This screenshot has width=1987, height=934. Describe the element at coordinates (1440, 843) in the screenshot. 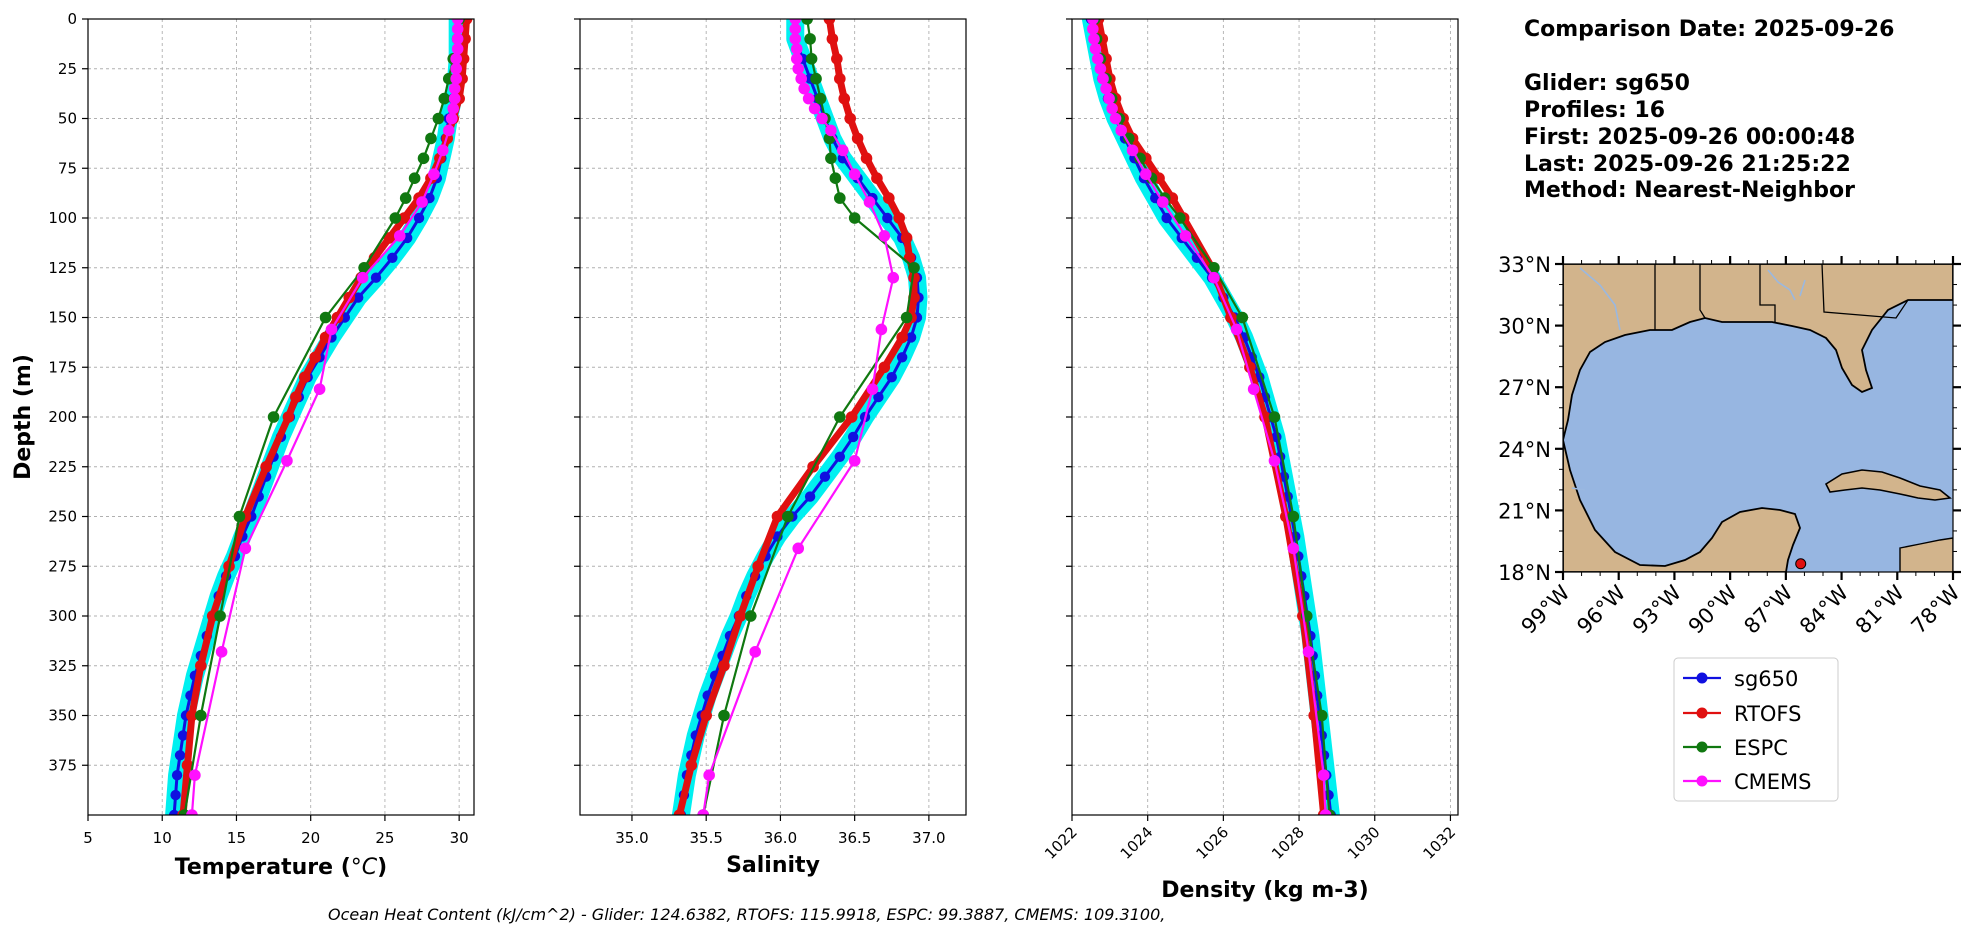

I see `x-tick-label: 1032` at that location.